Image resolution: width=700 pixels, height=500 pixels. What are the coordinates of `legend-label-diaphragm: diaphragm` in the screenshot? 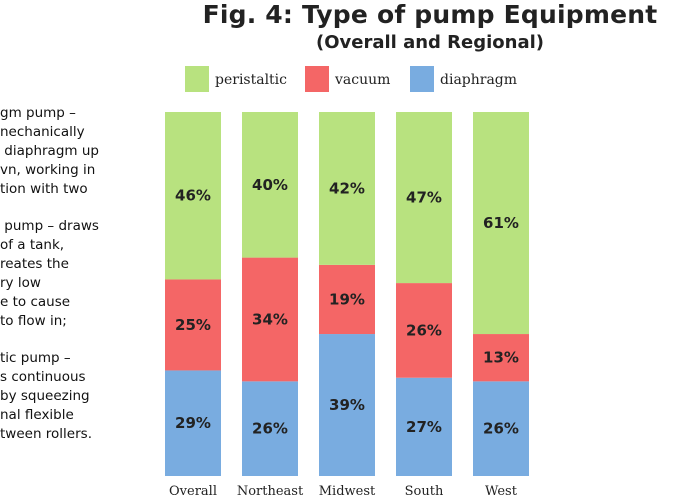 It's located at (478, 80).